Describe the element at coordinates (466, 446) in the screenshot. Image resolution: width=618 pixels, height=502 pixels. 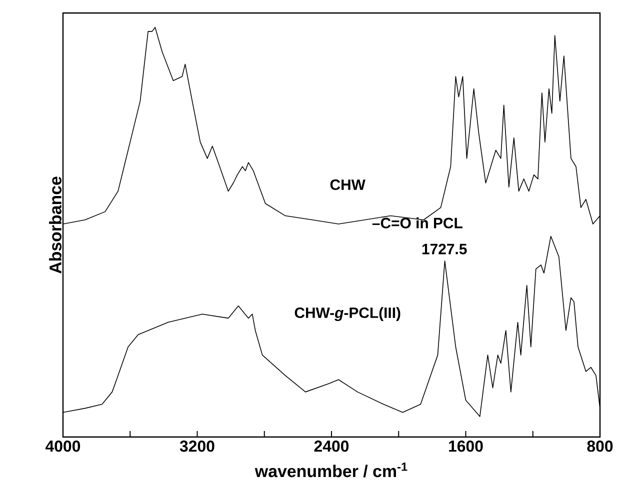
I see `x-tick-label: 1600` at that location.